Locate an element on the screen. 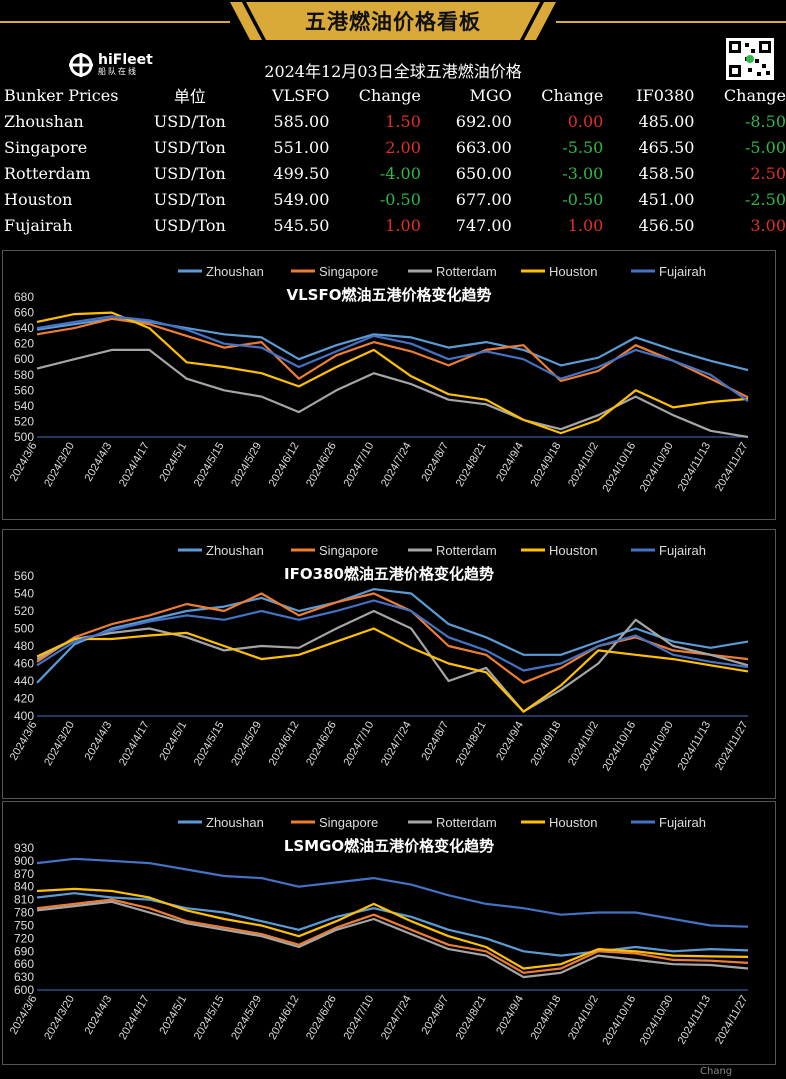  chart-title: VLSFO燃油五港价格变化趋势 is located at coordinates (389, 295).